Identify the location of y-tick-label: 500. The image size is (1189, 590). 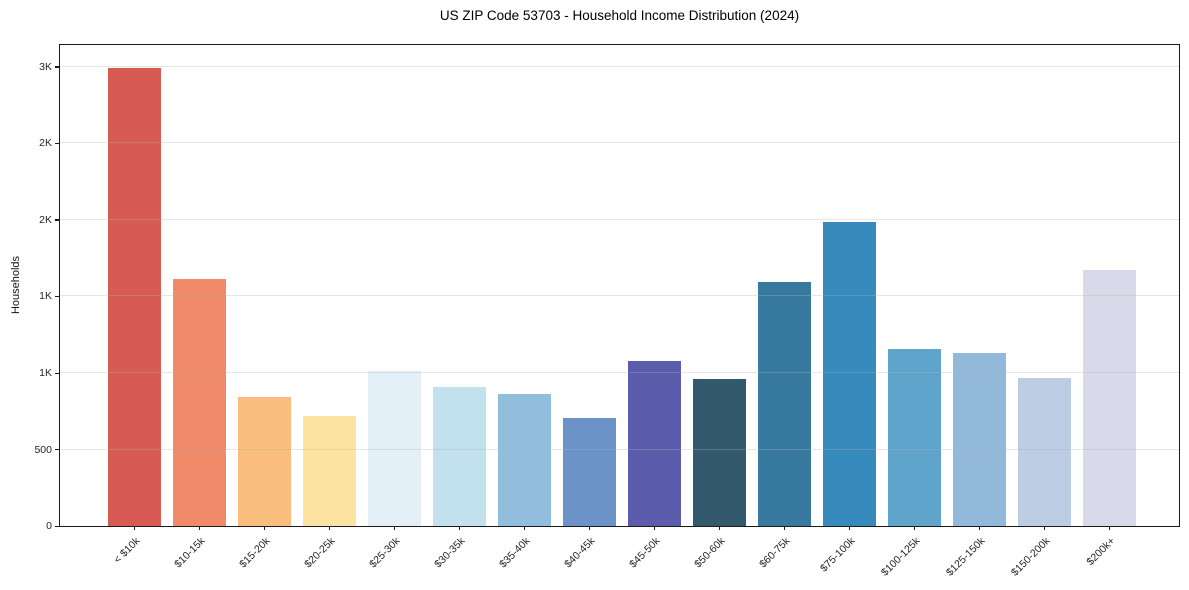
(43, 449).